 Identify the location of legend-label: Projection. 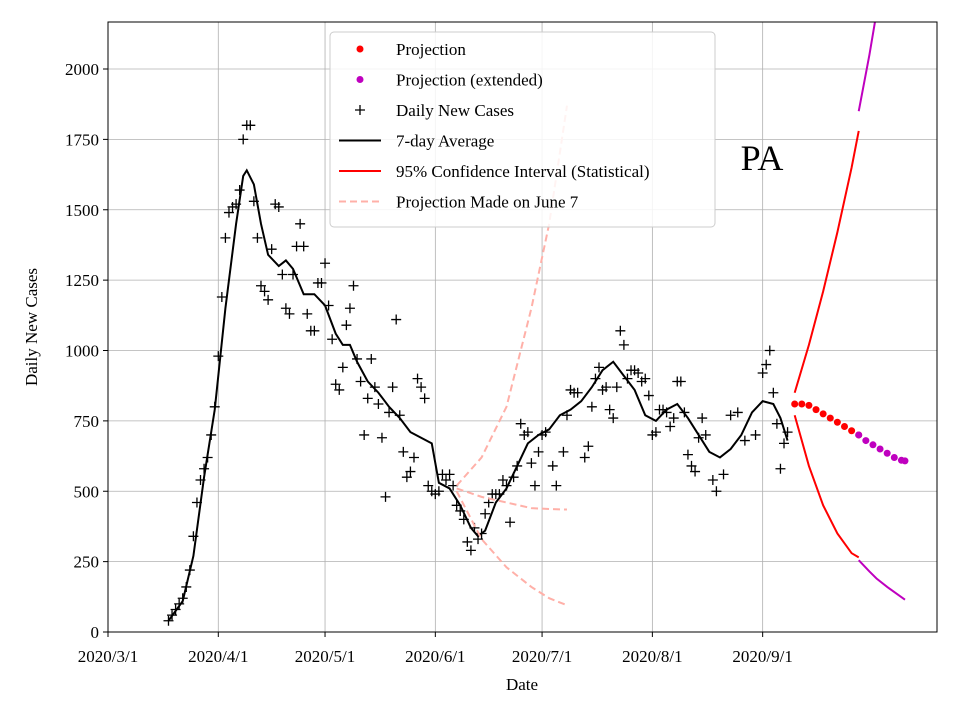
(431, 49).